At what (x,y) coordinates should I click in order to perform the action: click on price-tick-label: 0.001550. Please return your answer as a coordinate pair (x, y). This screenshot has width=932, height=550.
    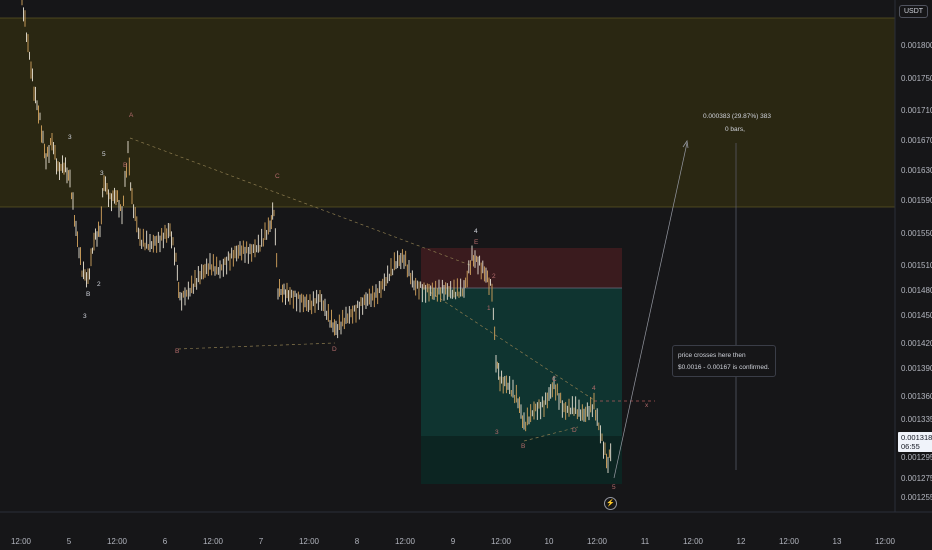
    Looking at the image, I should click on (916, 233).